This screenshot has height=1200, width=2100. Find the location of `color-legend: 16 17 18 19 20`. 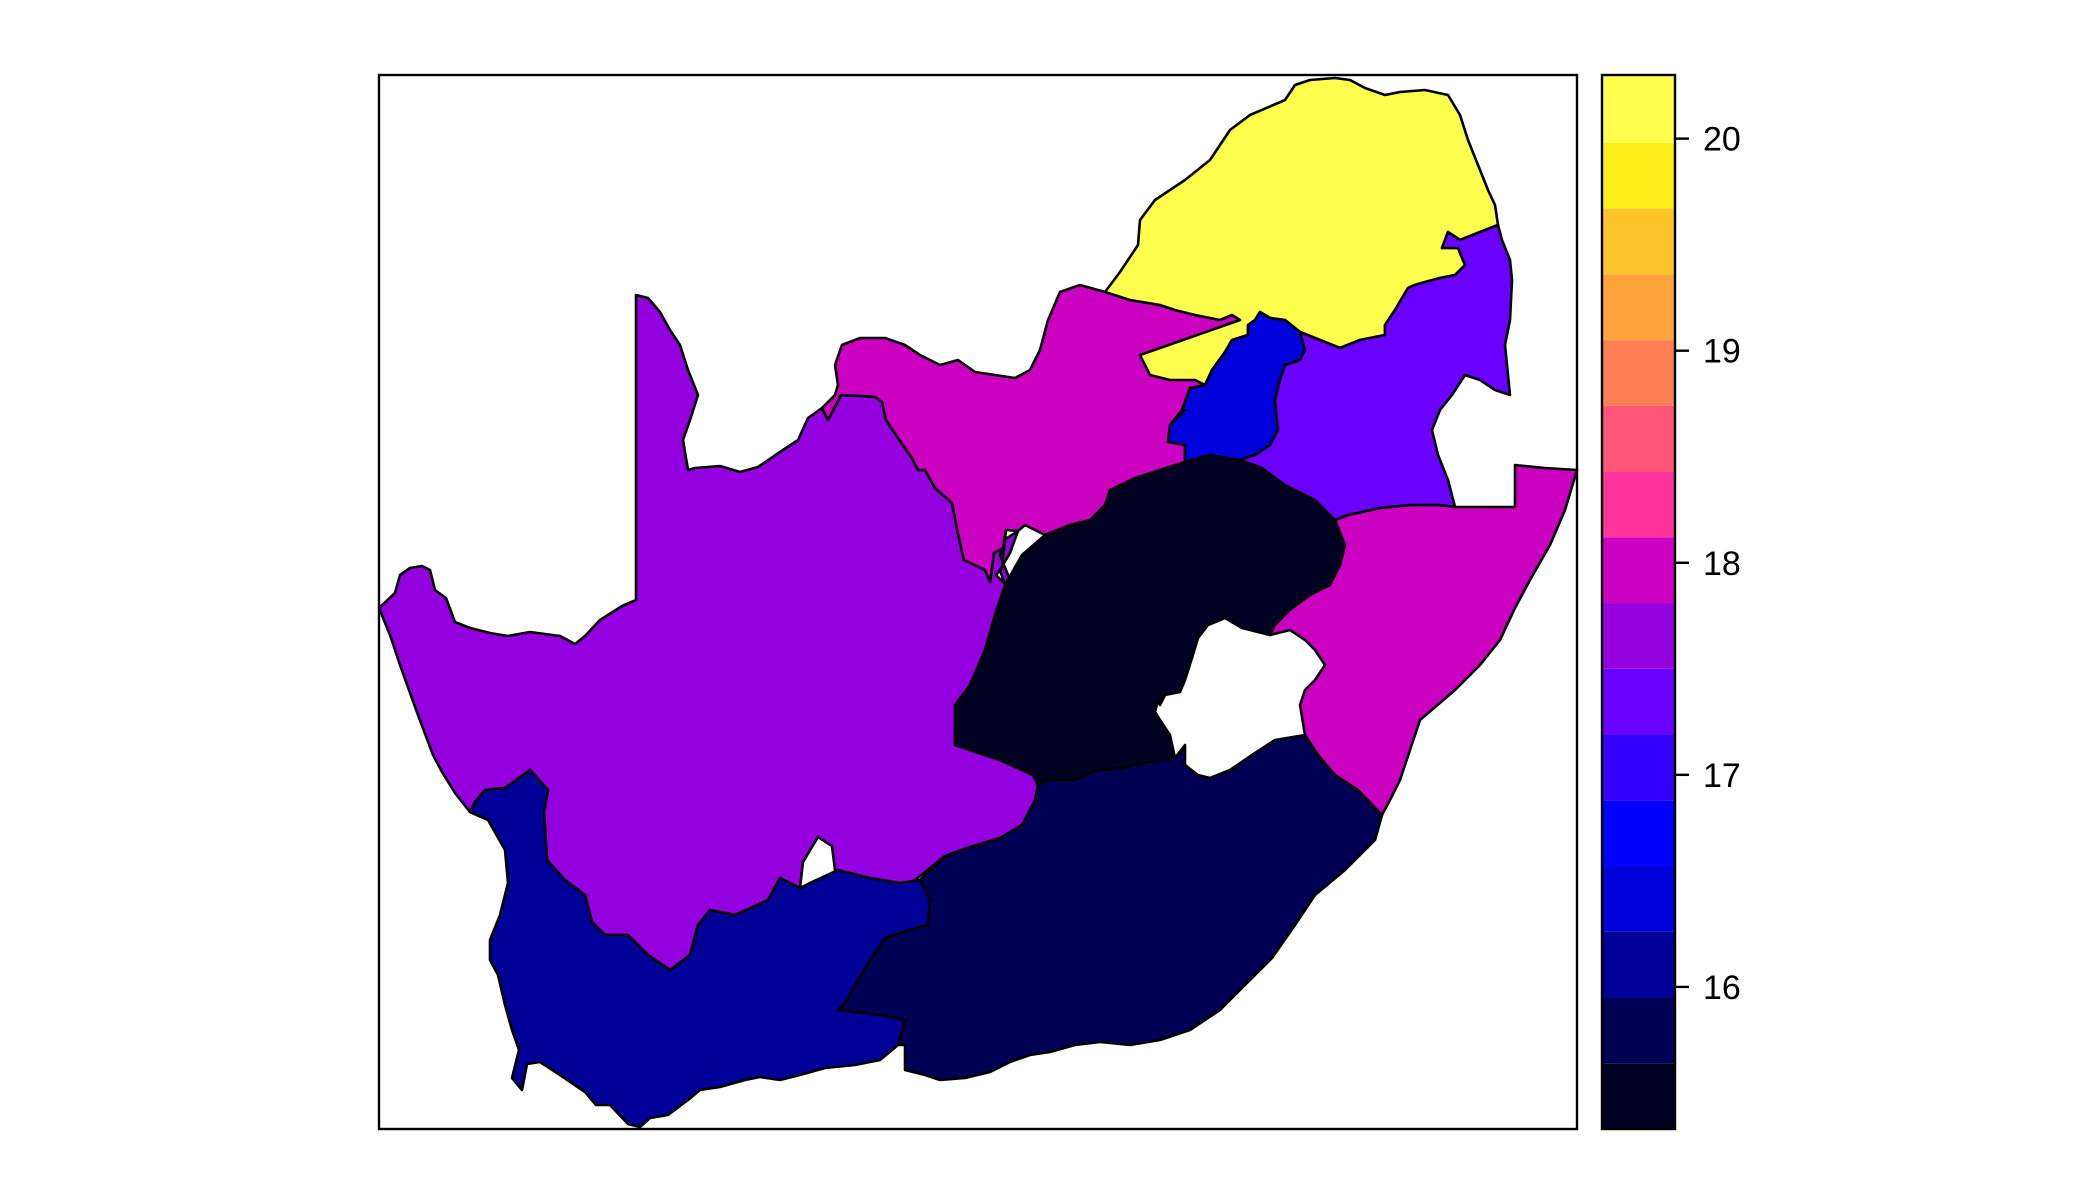

color-legend: 16 17 18 19 20 is located at coordinates (1670, 602).